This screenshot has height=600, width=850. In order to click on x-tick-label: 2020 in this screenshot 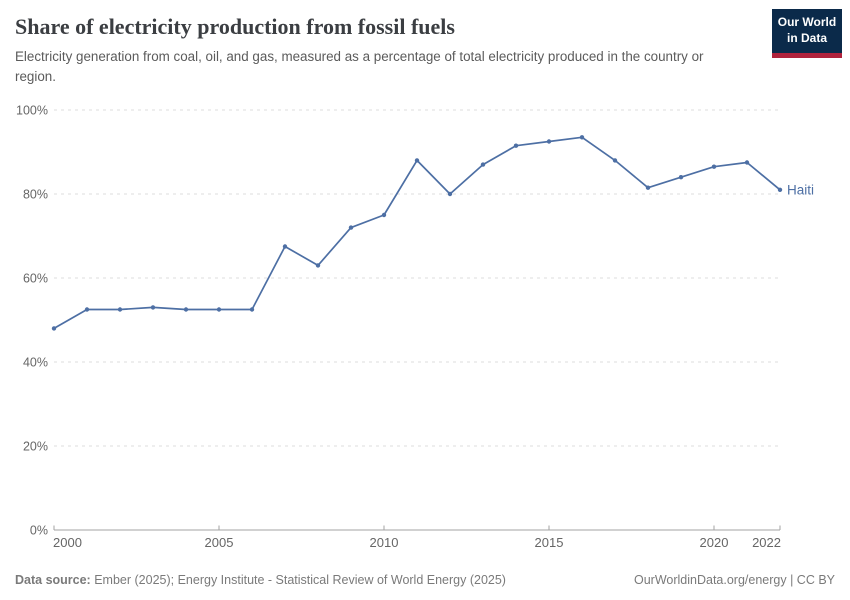, I will do `click(714, 542)`.